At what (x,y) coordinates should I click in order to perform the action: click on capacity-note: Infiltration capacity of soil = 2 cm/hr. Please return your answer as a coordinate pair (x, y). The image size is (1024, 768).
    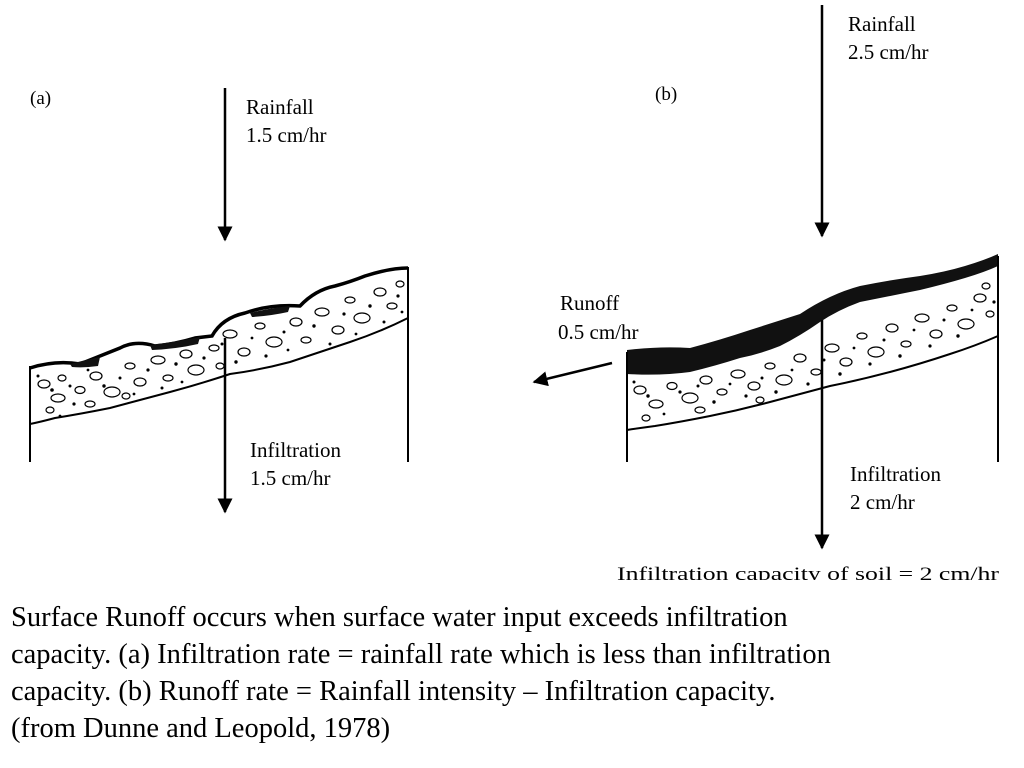
    Looking at the image, I should click on (808, 572).